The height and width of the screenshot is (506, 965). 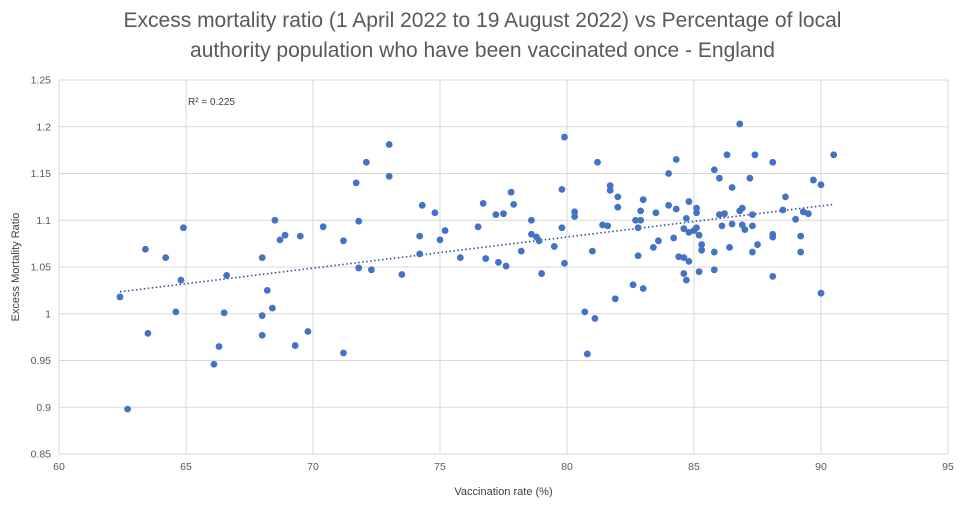 What do you see at coordinates (43, 221) in the screenshot?
I see `y-tick-label: 1.1` at bounding box center [43, 221].